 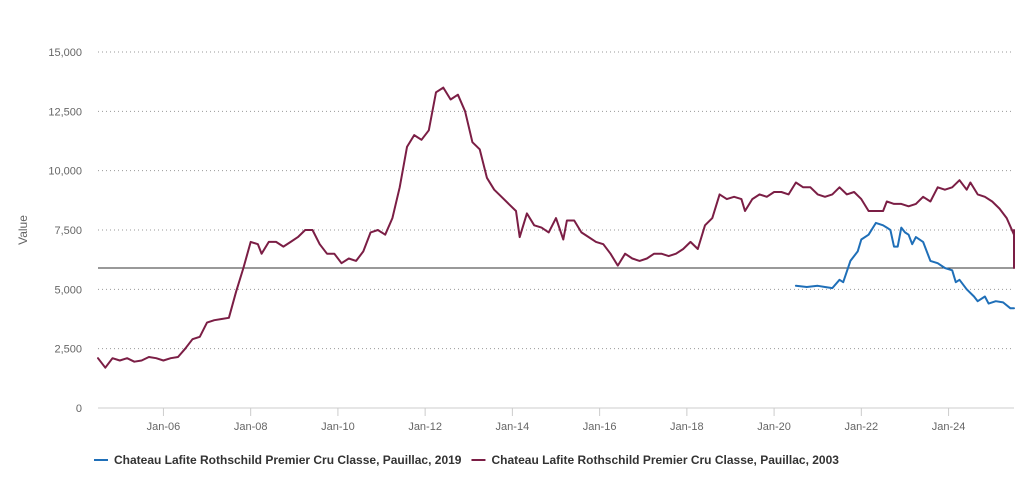 I want to click on y-tick-label: 5,000, so click(x=68, y=290).